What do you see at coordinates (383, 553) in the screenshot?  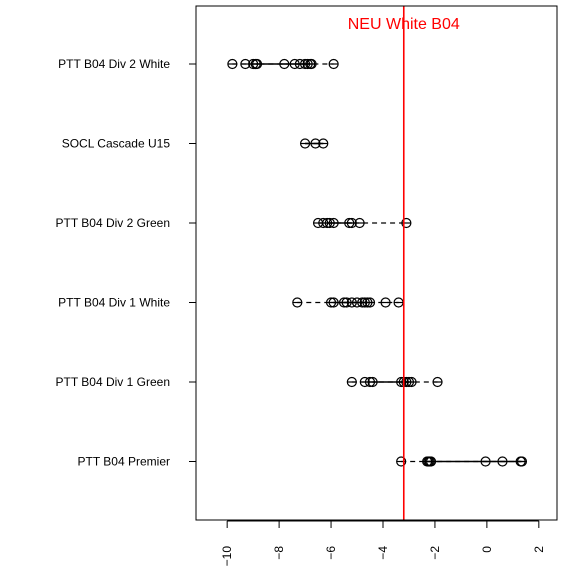 I see `x-tick-label: −4` at bounding box center [383, 553].